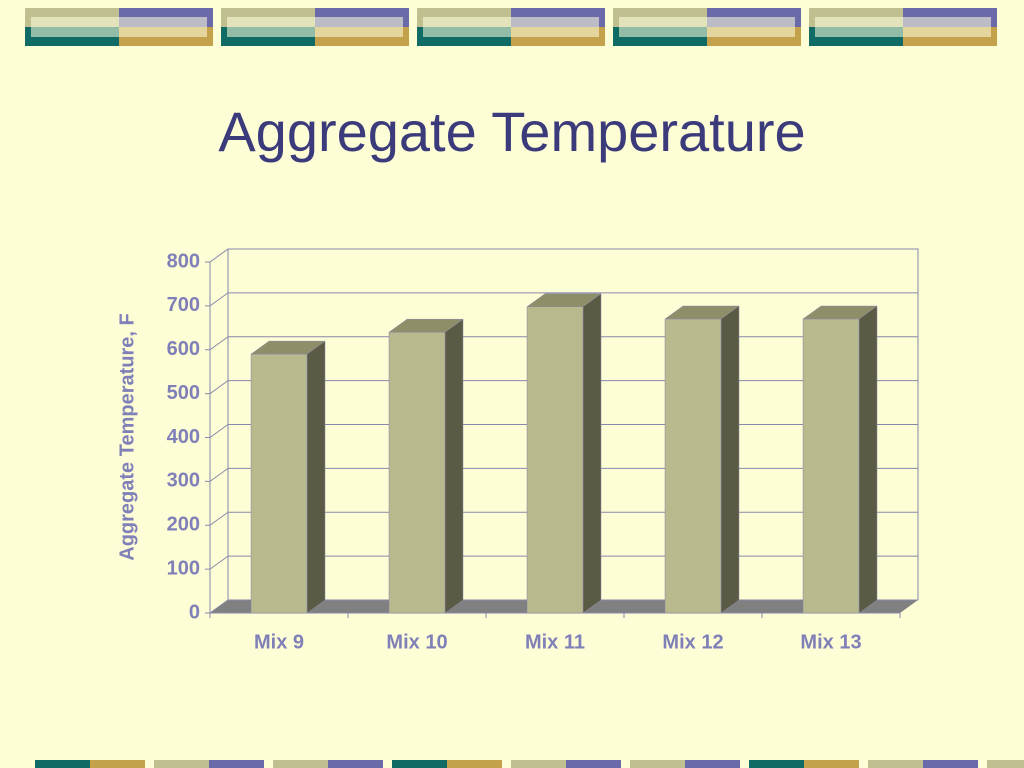 This screenshot has height=768, width=1024. What do you see at coordinates (183, 481) in the screenshot?
I see `y-tick-label: 300` at bounding box center [183, 481].